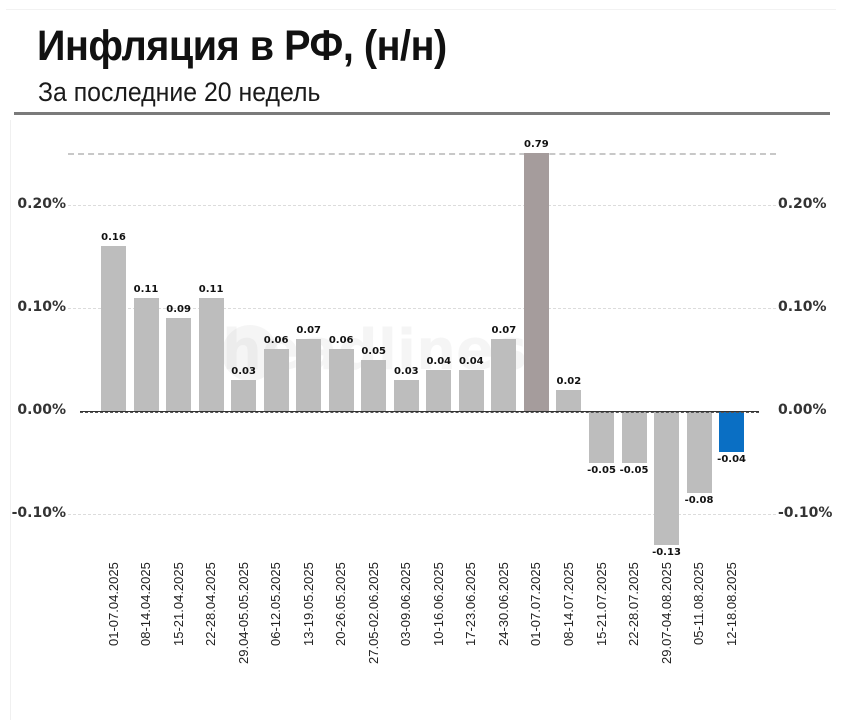  What do you see at coordinates (308, 604) in the screenshot?
I see `x-tick-label: 13-19.05.2025` at bounding box center [308, 604].